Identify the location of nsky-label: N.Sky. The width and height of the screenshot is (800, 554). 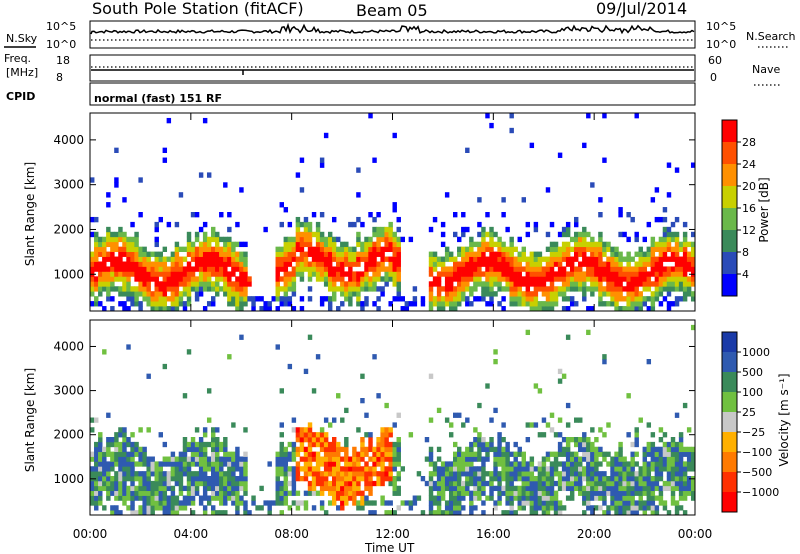
(22, 38).